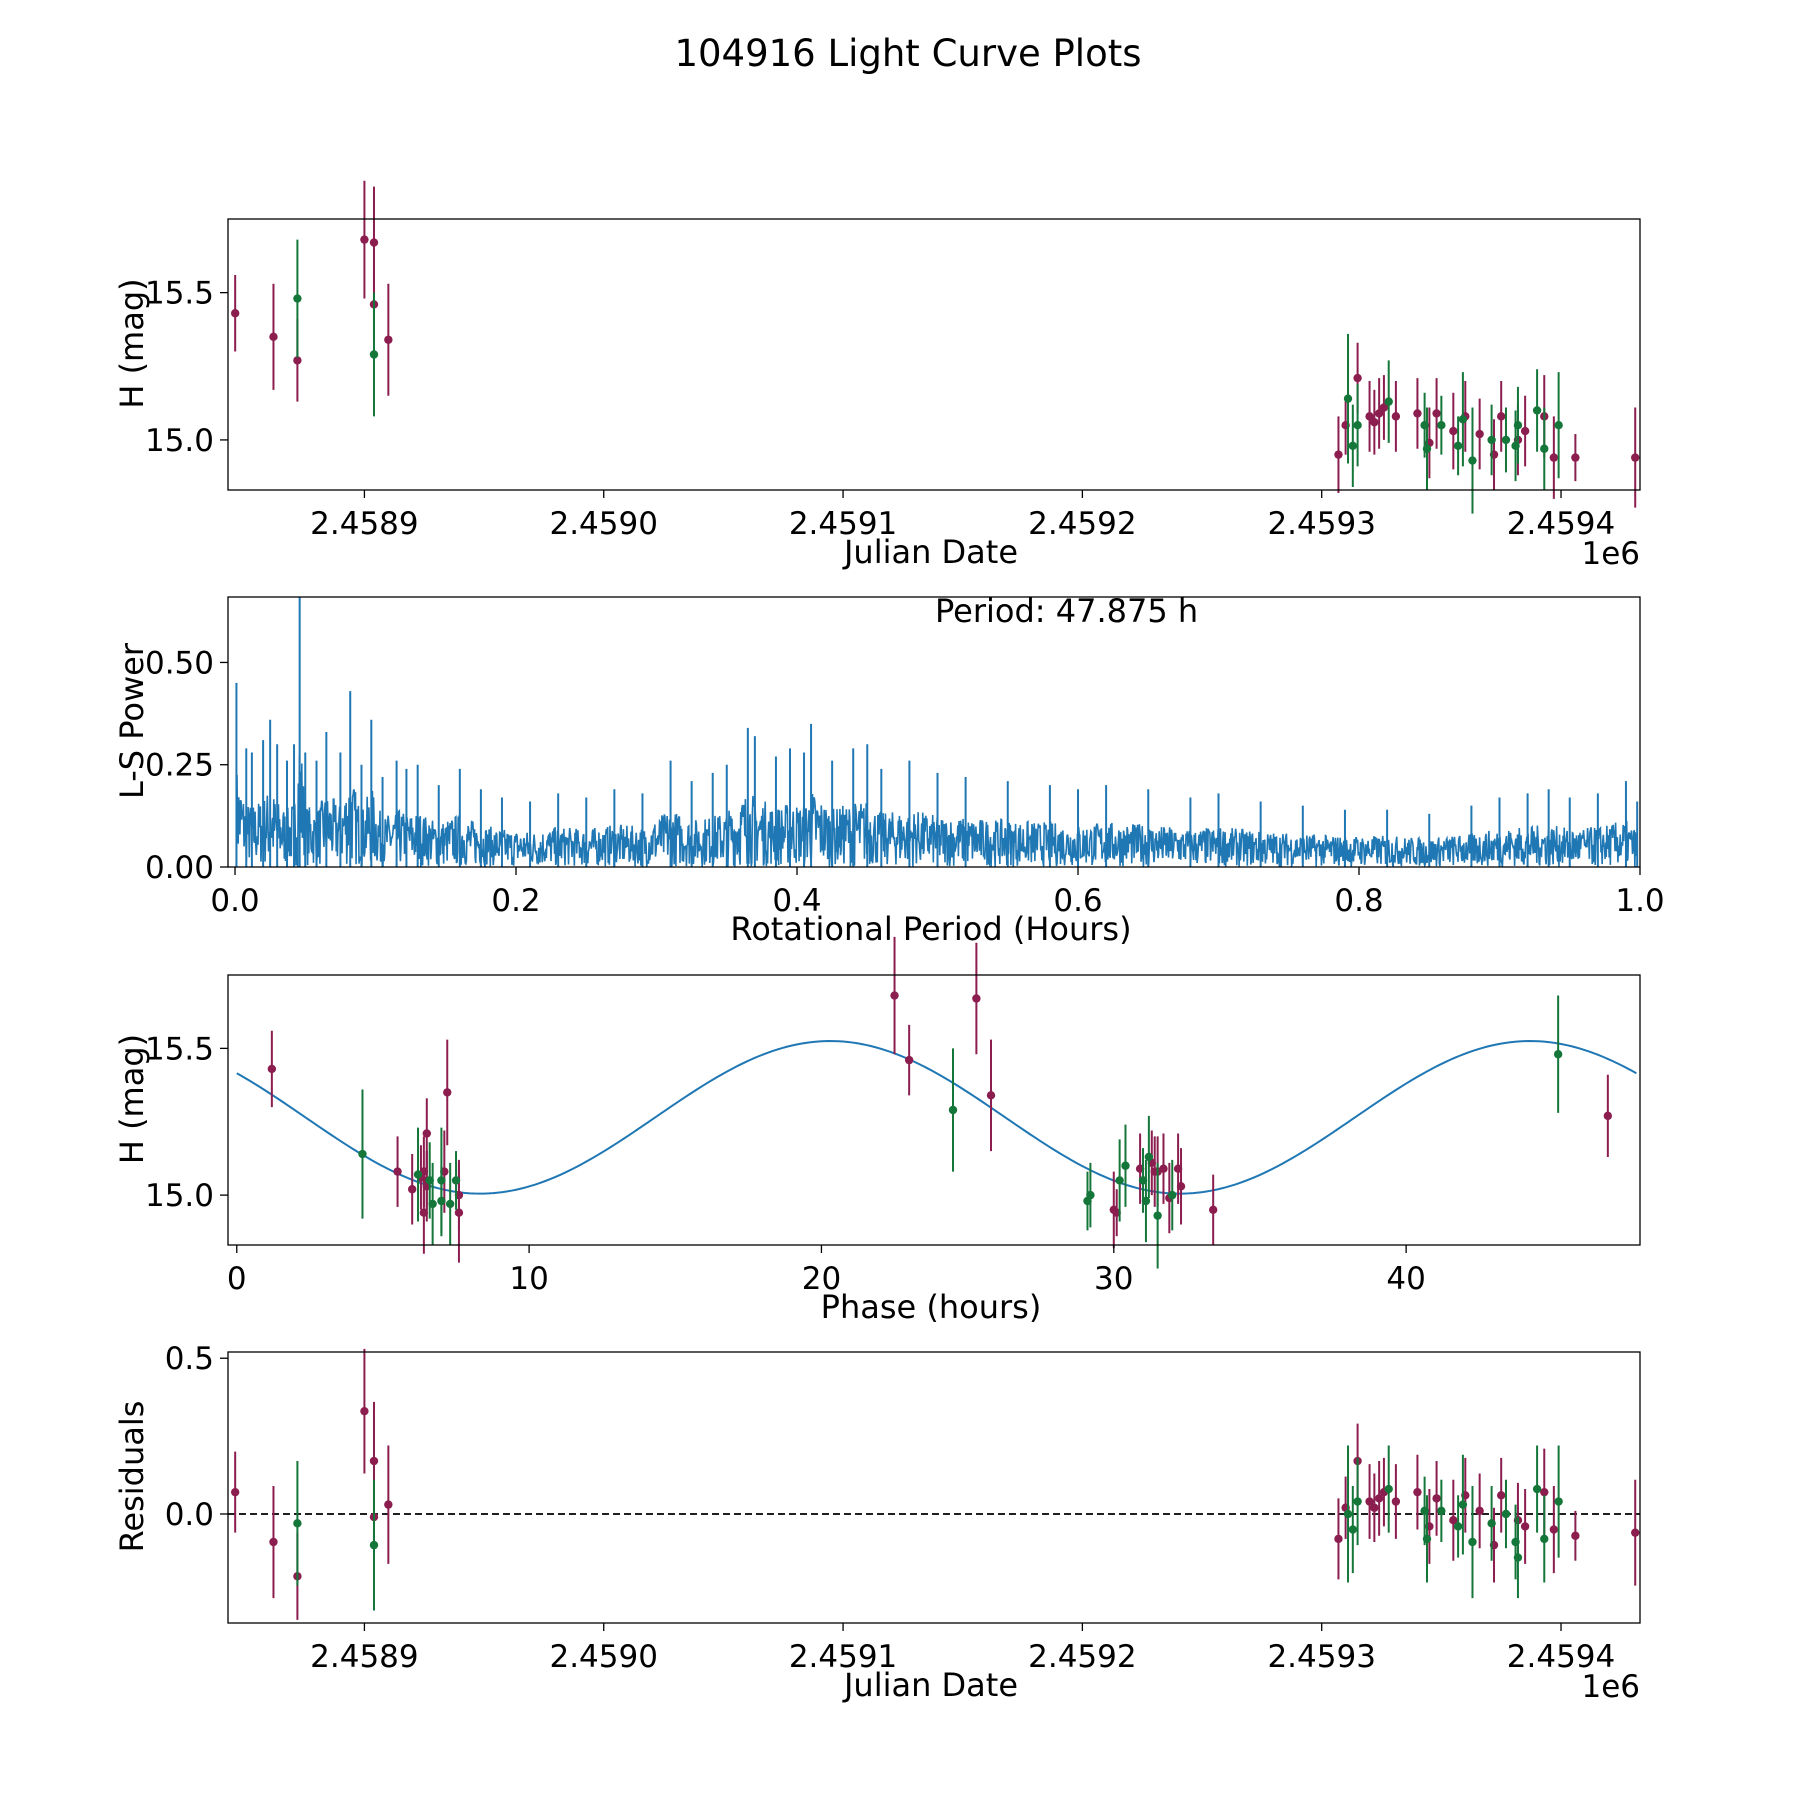 The width and height of the screenshot is (1800, 1800). What do you see at coordinates (179, 663) in the screenshot?
I see `y-tick-label: 0.50` at bounding box center [179, 663].